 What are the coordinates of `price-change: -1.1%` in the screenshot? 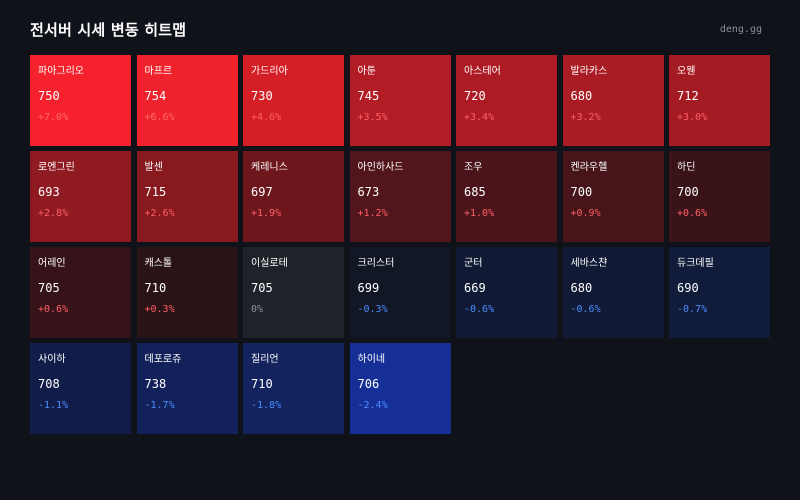 It's located at (53, 405).